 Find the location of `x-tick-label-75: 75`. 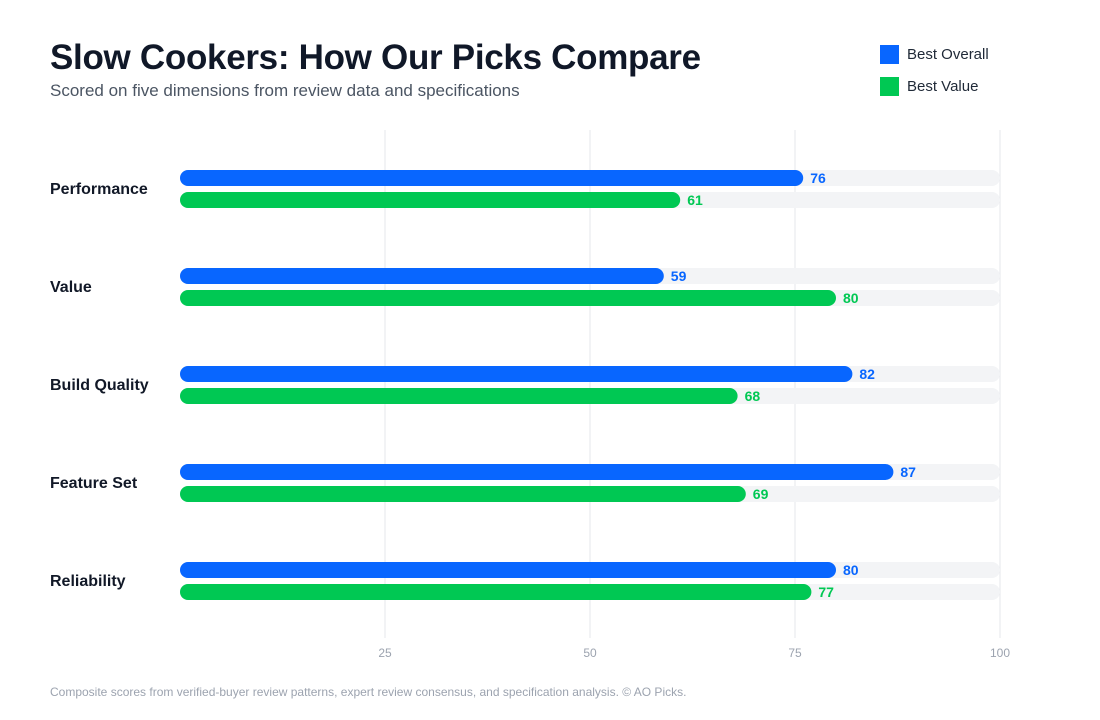

x-tick-label-75: 75 is located at coordinates (795, 653).